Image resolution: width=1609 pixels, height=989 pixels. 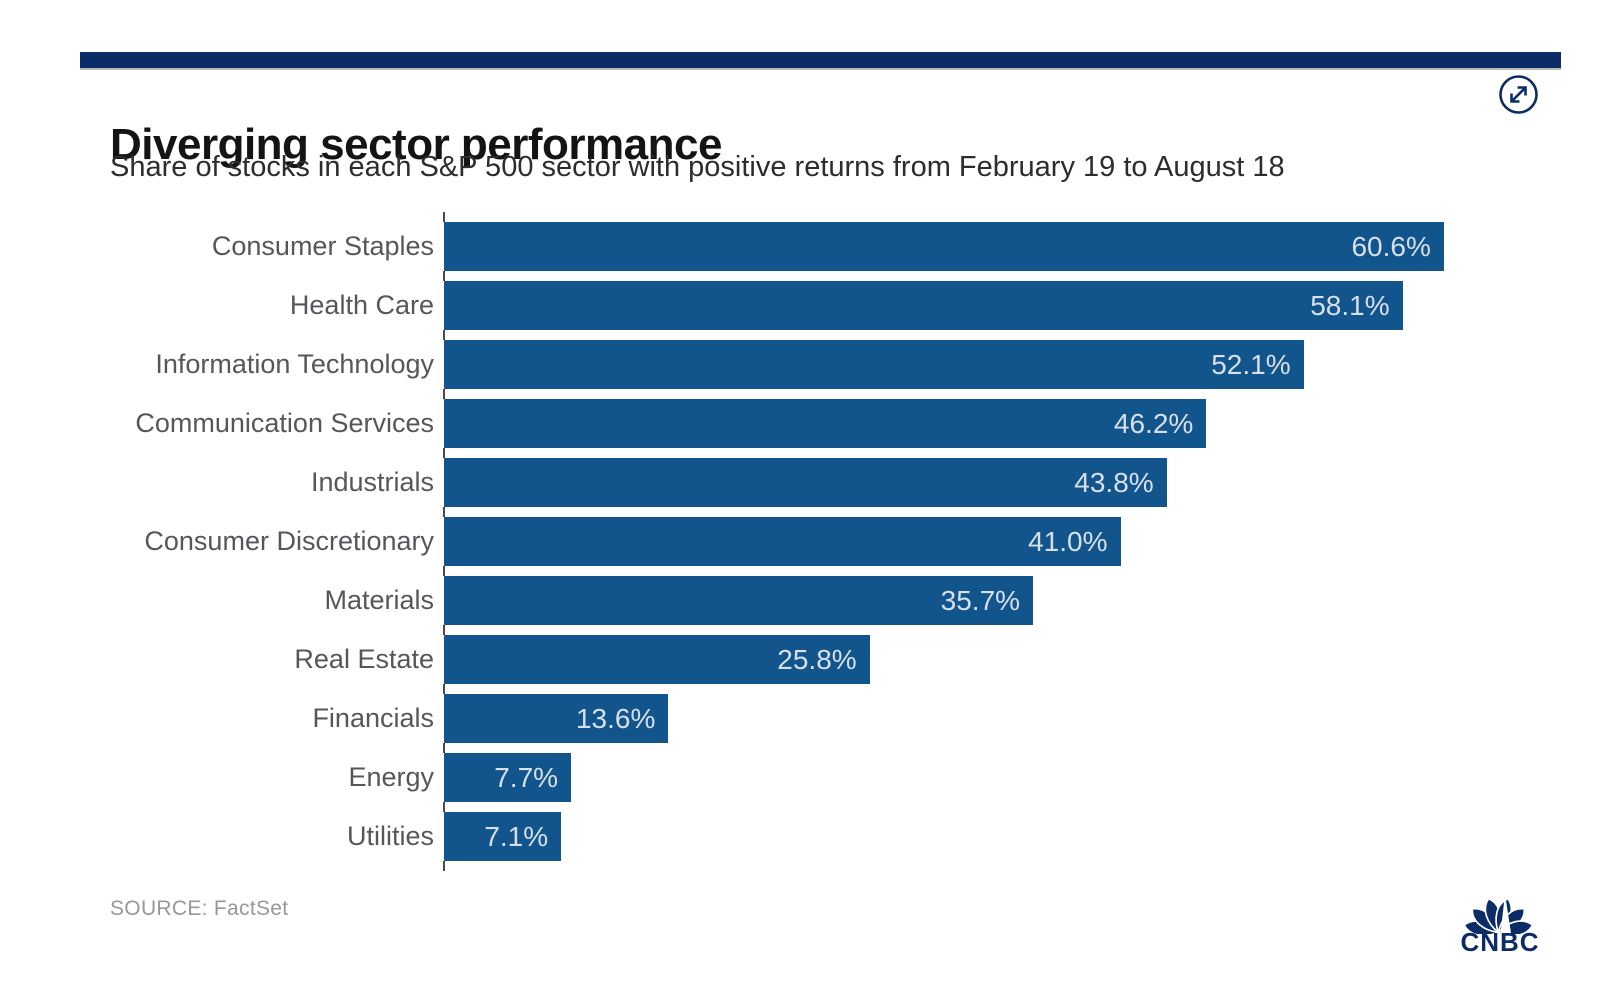 I want to click on value-label: 35.7%, so click(x=980, y=600).